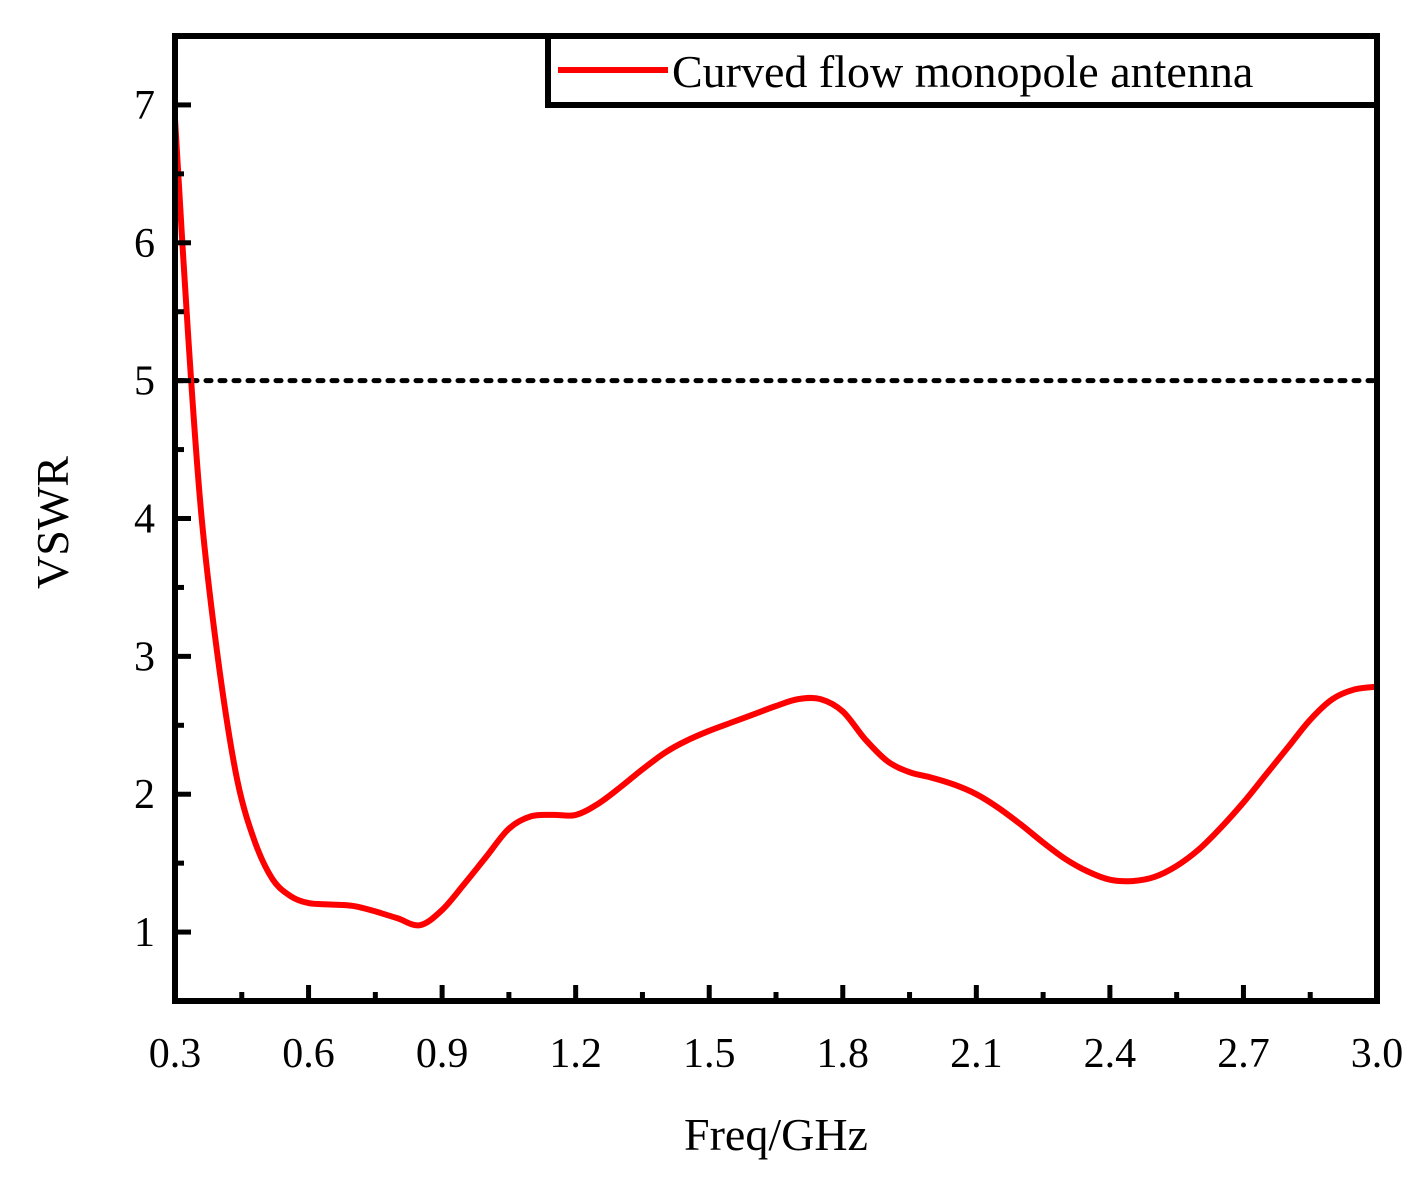  Describe the element at coordinates (709, 1054) in the screenshot. I see `x-tick-label: 1.5` at that location.